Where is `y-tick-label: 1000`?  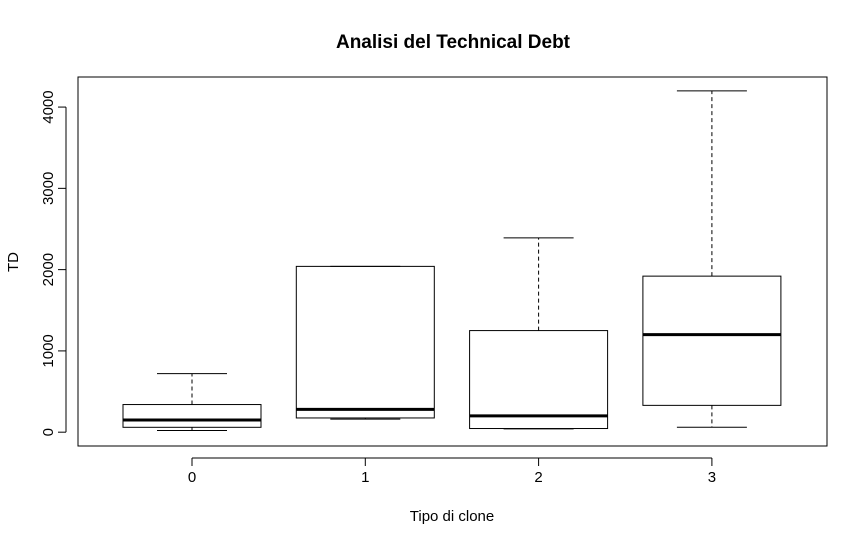 y-tick-label: 1000 is located at coordinates (48, 350).